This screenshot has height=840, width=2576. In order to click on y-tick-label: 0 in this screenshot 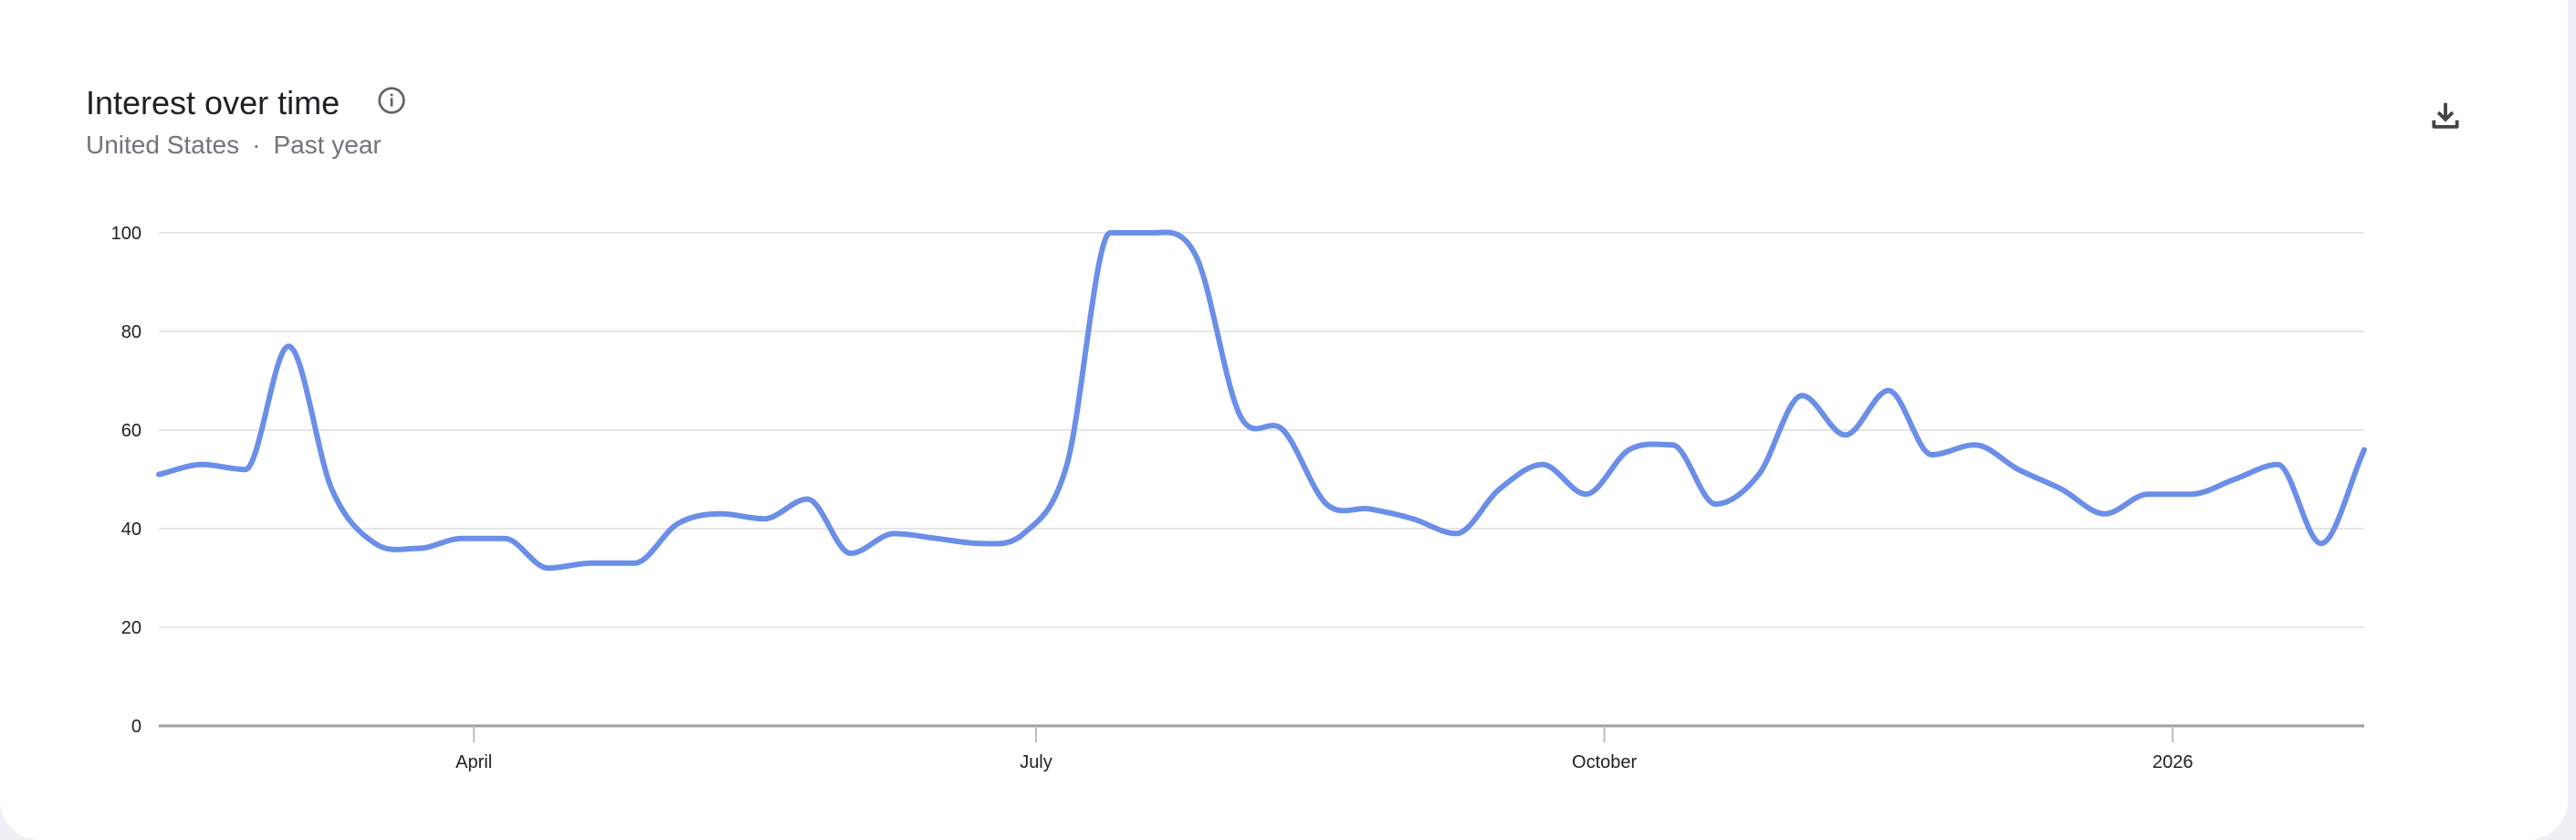, I will do `click(136, 727)`.